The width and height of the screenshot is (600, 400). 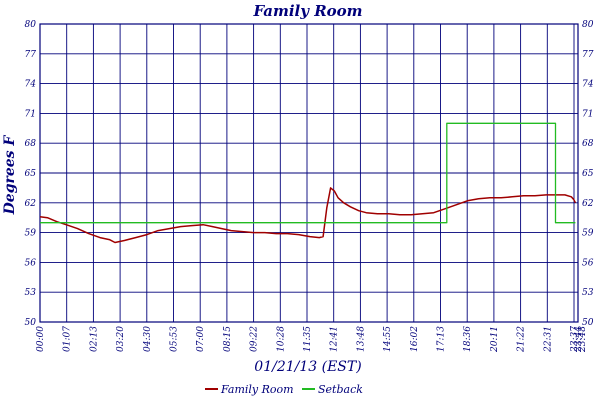 I want to click on x-tick-label: 03:20, so click(x=121, y=339).